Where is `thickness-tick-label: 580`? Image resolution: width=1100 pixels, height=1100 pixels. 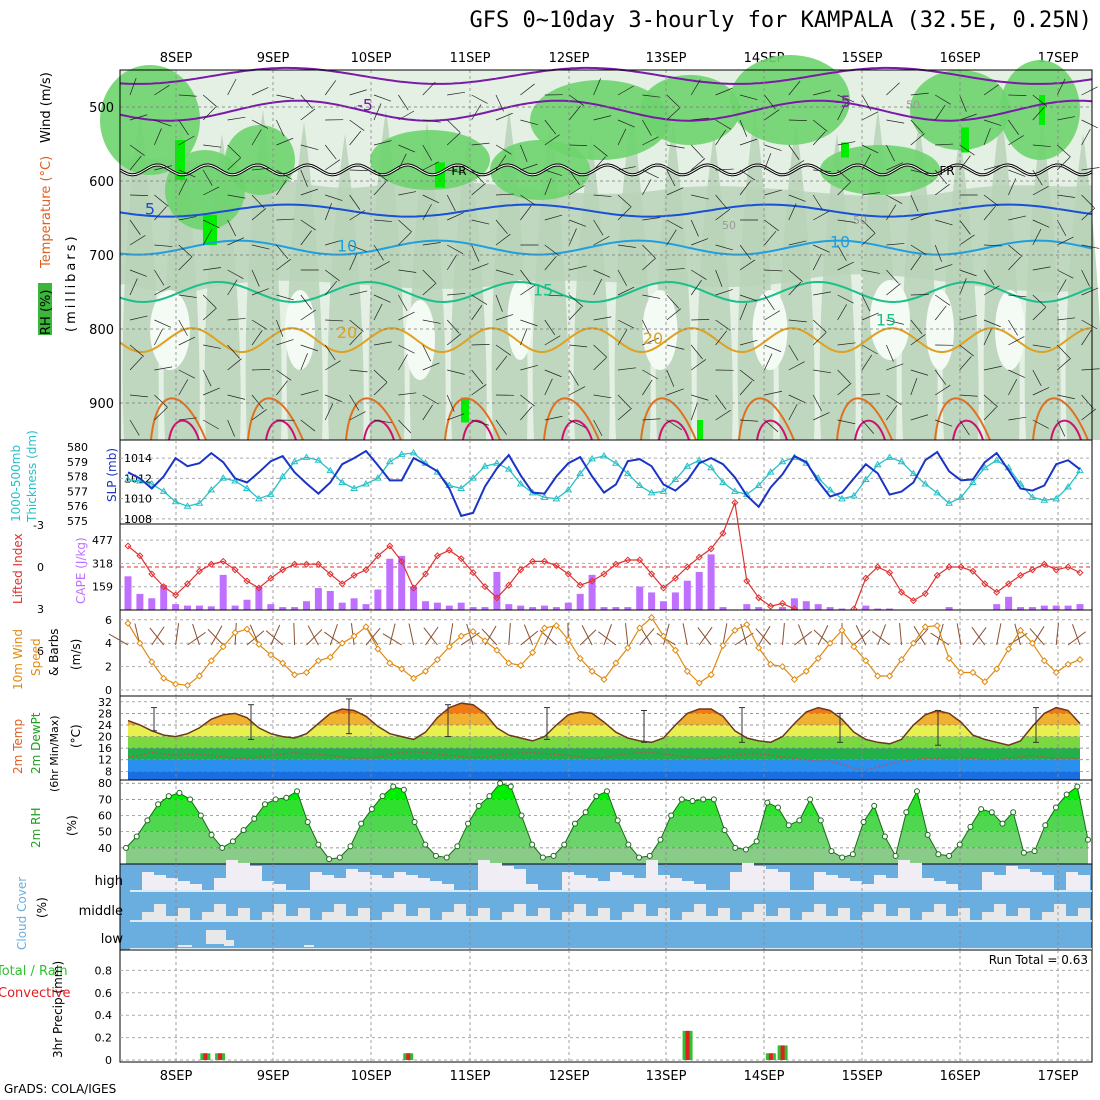 thickness-tick-label: 580 is located at coordinates (77, 447).